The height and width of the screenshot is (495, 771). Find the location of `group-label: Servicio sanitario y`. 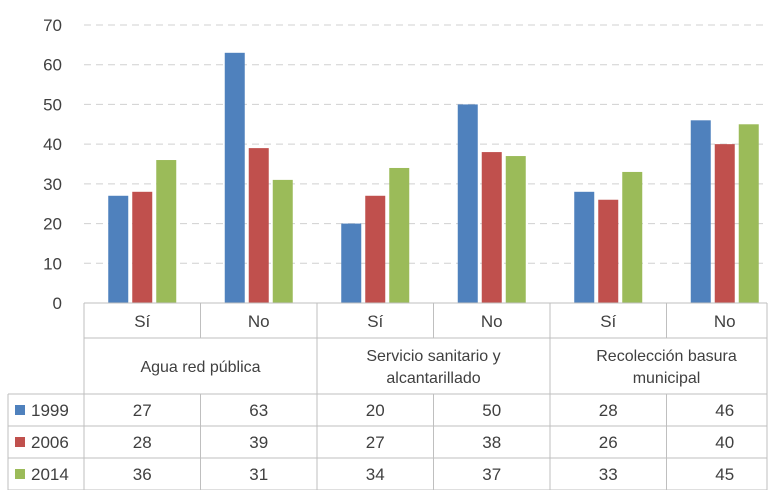

group-label: Servicio sanitario y is located at coordinates (433, 356).